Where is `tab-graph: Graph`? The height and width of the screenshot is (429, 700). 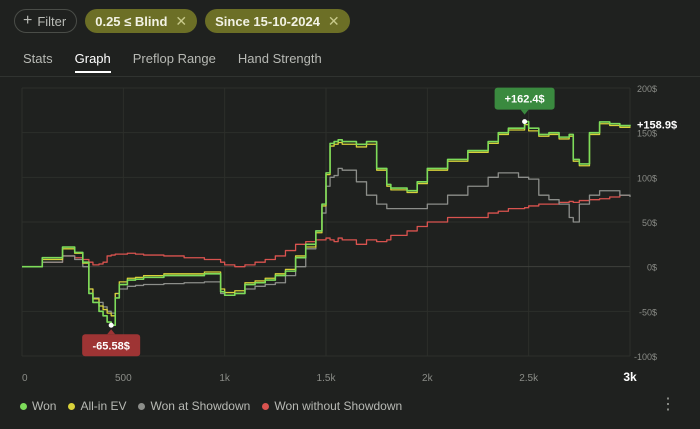
tab-graph: Graph is located at coordinates (92, 62).